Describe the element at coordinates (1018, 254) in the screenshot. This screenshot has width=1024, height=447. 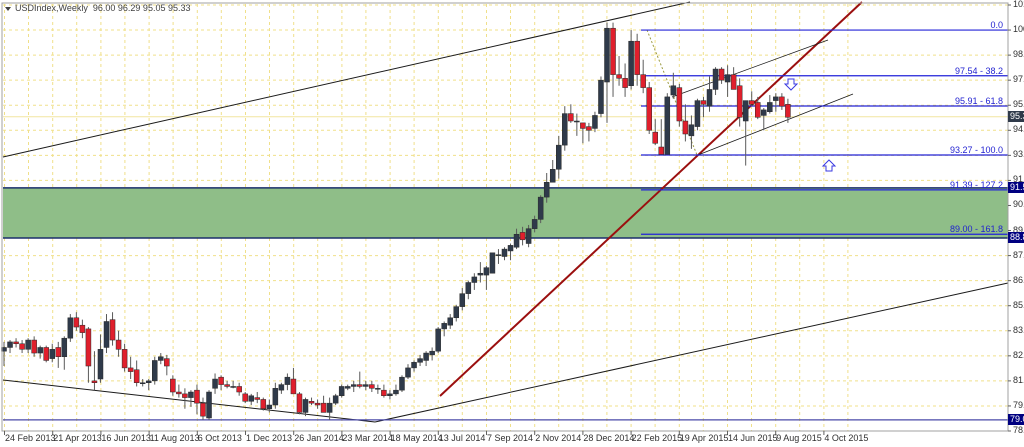
I see `price-axis-label: 87.85` at that location.